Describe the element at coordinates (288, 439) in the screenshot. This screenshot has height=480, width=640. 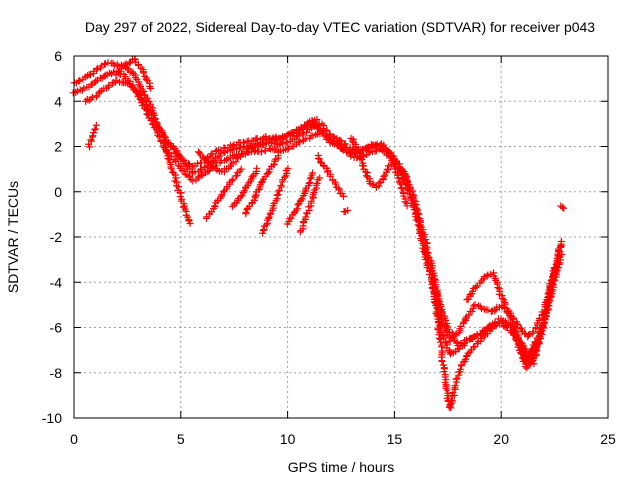
I see `x-tick-label: 10` at that location.